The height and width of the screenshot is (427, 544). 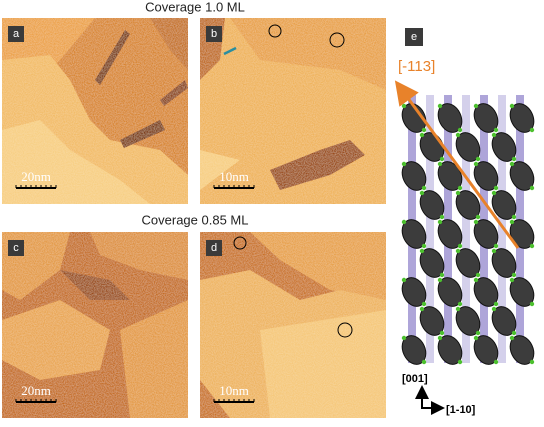 I want to click on axis-label: [1-10], so click(x=461, y=410).